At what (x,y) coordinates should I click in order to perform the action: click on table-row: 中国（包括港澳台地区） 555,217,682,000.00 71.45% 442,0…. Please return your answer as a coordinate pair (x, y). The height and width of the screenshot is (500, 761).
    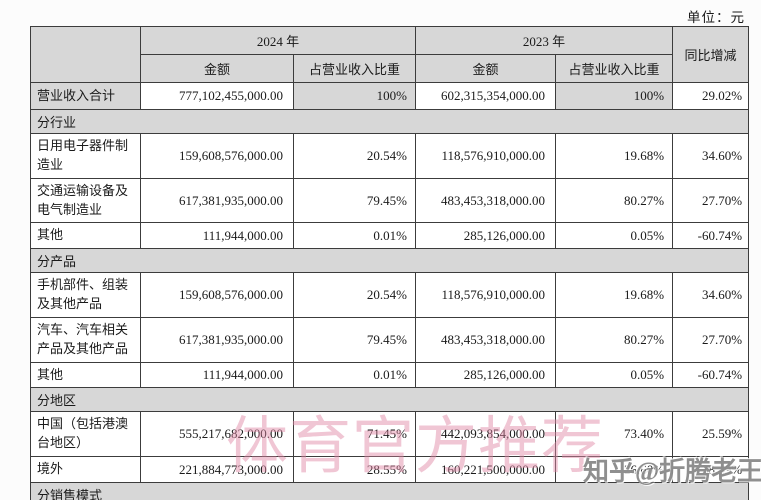
    Looking at the image, I should click on (390, 434).